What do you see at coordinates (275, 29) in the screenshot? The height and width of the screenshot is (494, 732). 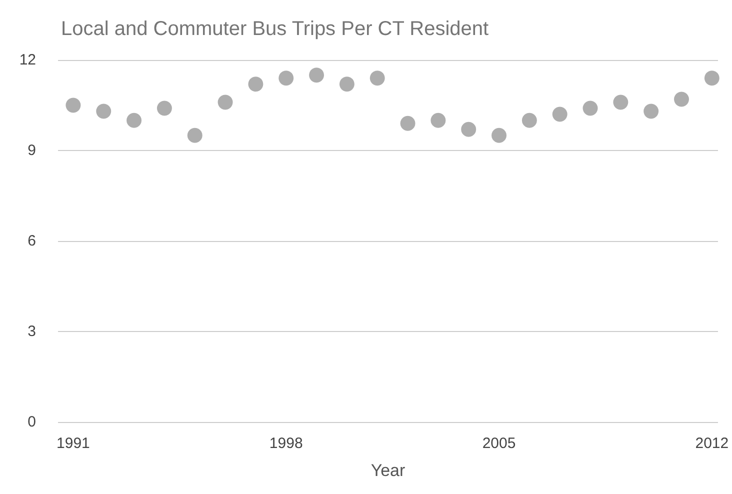 I see `chart-title: Local and Commuter Bus Trips Per CT Resident` at bounding box center [275, 29].